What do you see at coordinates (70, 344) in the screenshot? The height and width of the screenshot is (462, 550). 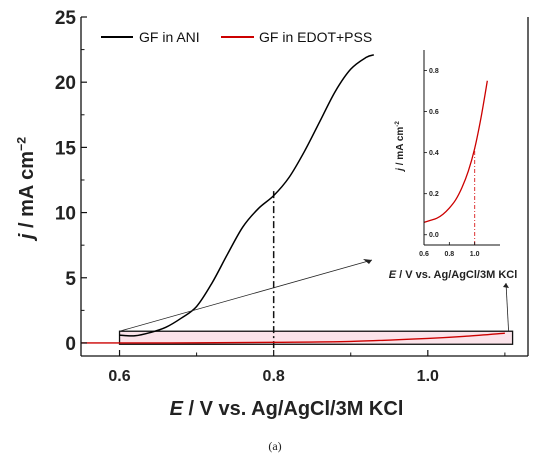 I see `y-tick-label: 0` at bounding box center [70, 344].